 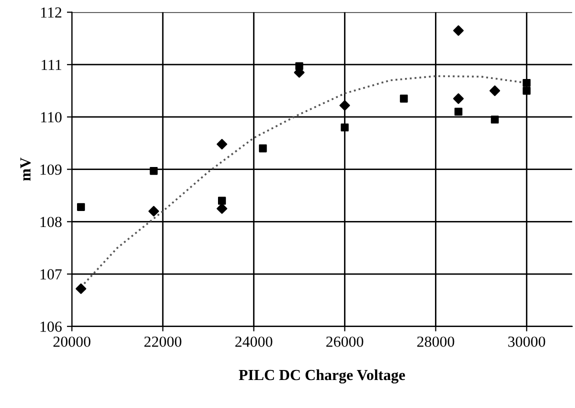 What do you see at coordinates (163, 341) in the screenshot?
I see `x-tick-label: 22000` at bounding box center [163, 341].